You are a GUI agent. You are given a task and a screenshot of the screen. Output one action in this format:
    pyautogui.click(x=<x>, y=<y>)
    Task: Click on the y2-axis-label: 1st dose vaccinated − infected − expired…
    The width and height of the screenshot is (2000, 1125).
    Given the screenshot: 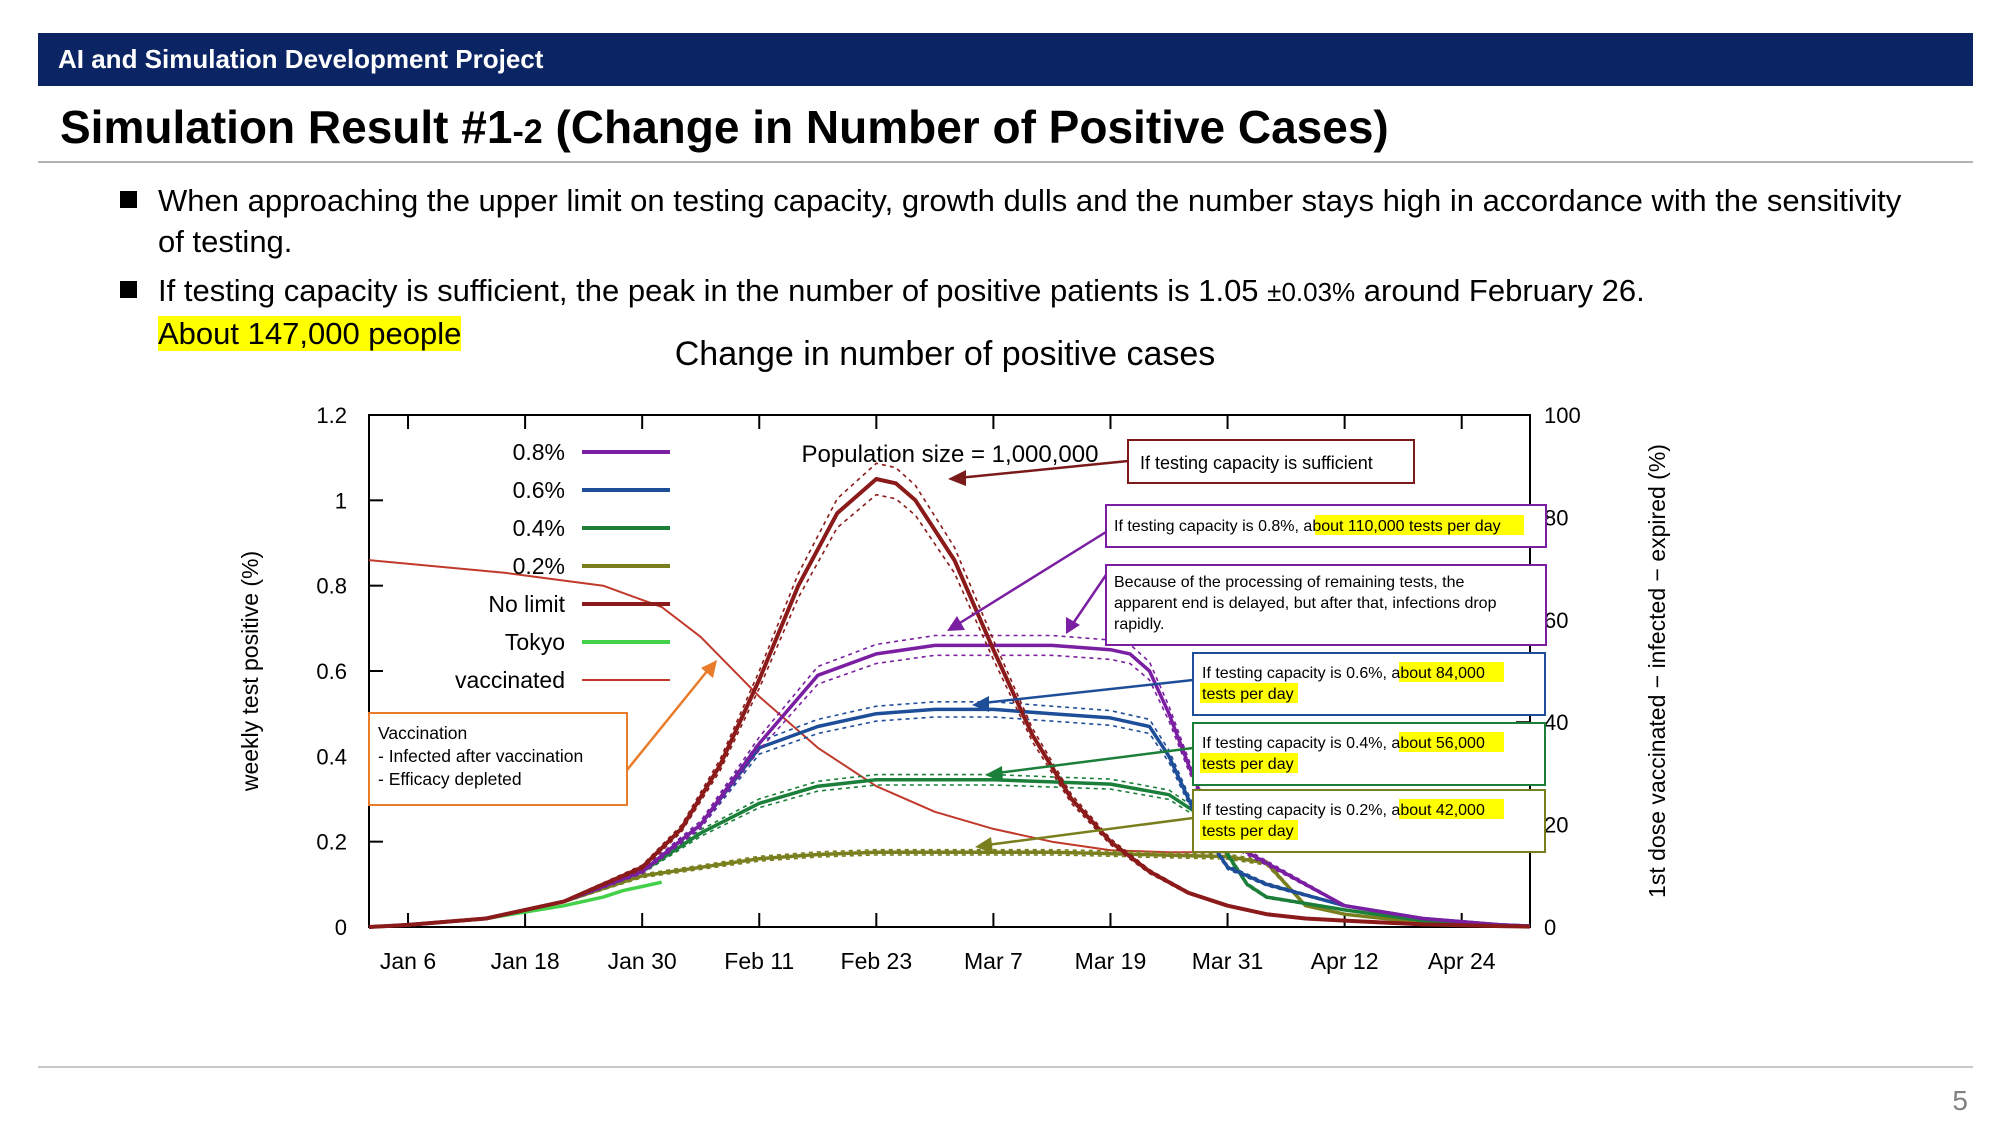 What is the action you would take?
    pyautogui.click(x=1657, y=671)
    